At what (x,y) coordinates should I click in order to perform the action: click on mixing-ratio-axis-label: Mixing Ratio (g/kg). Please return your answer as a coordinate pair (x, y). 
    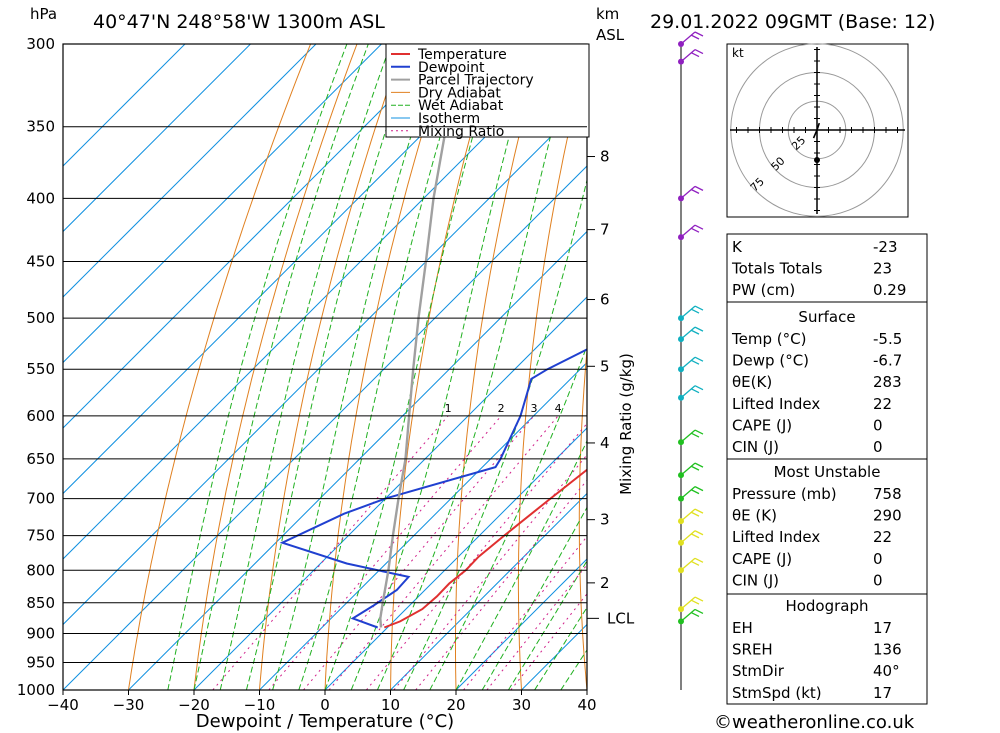
    Looking at the image, I should click on (626, 424).